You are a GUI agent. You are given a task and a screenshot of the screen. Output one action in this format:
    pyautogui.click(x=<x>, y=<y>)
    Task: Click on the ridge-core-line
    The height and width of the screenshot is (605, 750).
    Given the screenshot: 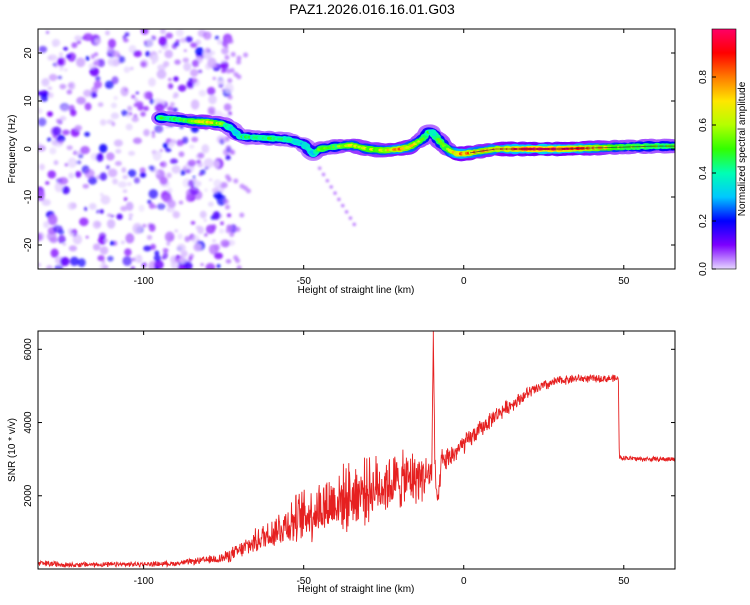 What is the action you would take?
    pyautogui.click(x=572, y=149)
    